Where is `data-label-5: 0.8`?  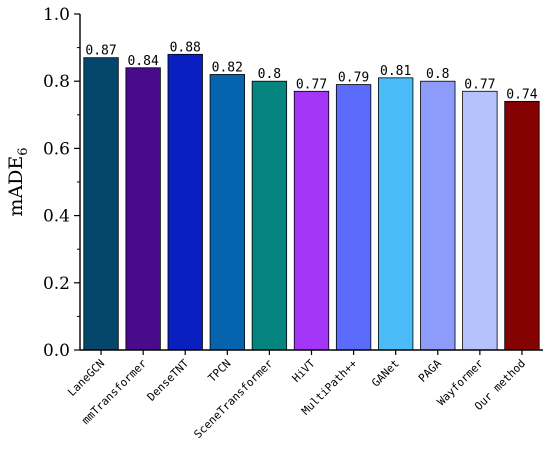 data-label-5: 0.8 is located at coordinates (269, 74).